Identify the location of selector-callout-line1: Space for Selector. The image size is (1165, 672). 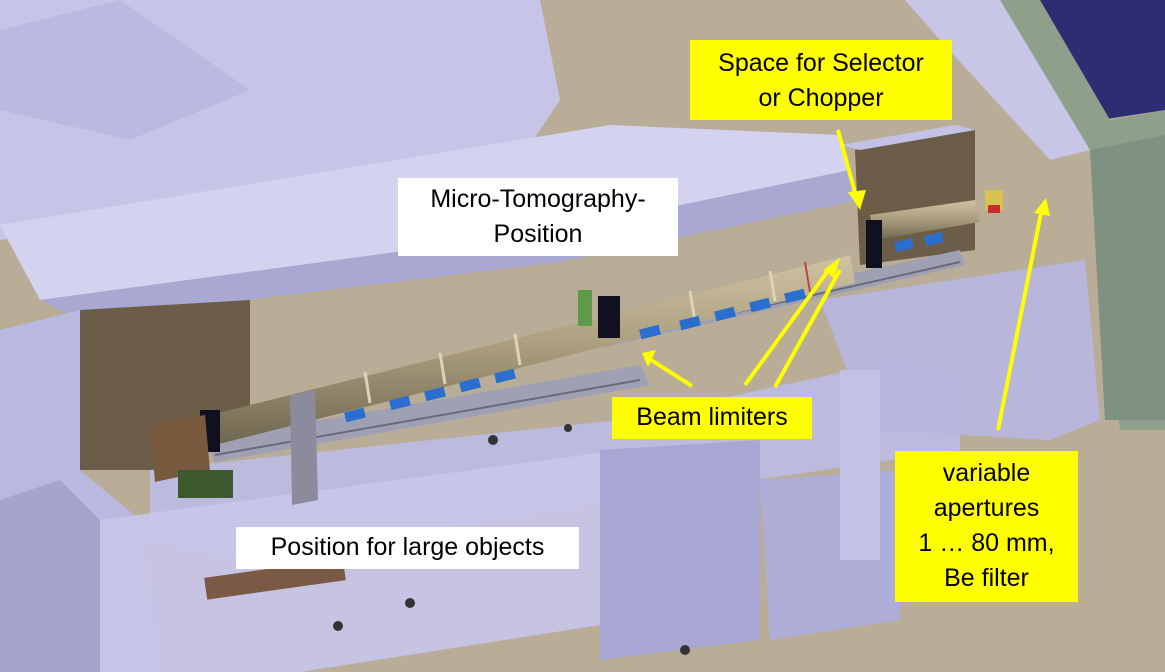
(821, 63).